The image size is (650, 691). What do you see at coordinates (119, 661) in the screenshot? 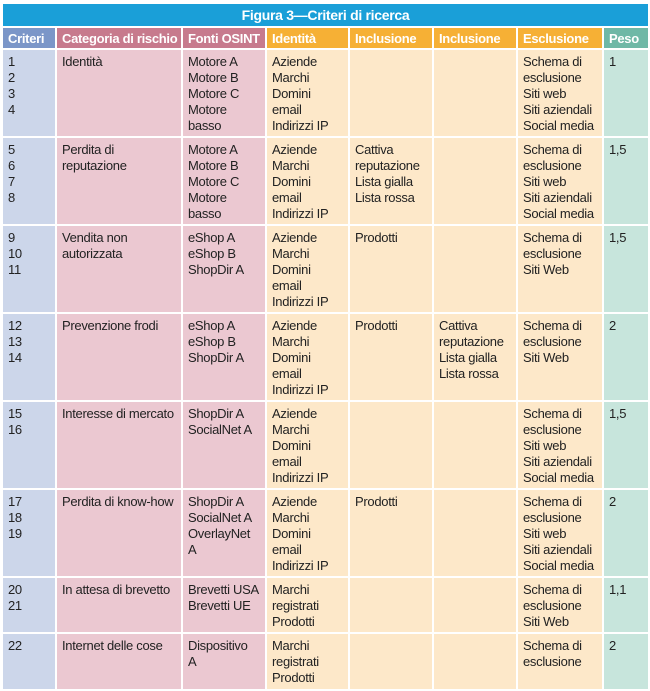
I see `cell-categoria: Internet delle cose` at bounding box center [119, 661].